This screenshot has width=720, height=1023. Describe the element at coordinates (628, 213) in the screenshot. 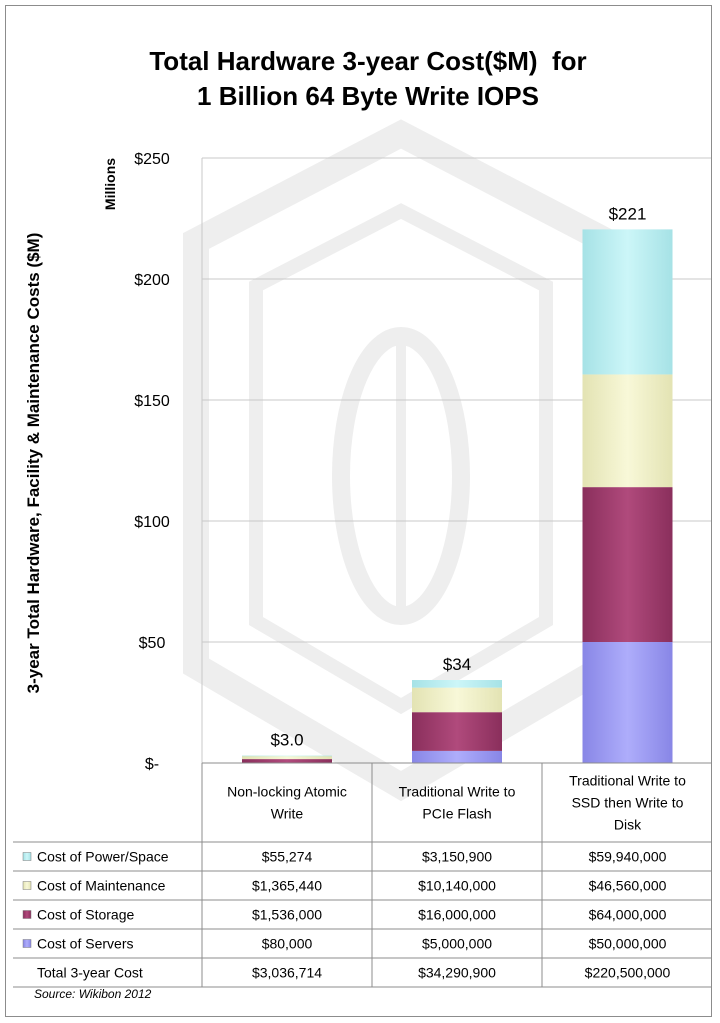

I see `total-label: $221` at that location.